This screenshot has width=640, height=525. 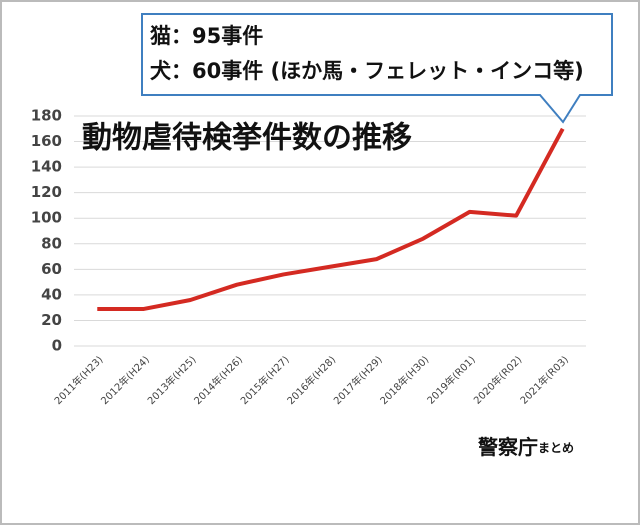 I want to click on source-suffix: まとめ, so click(x=556, y=448).